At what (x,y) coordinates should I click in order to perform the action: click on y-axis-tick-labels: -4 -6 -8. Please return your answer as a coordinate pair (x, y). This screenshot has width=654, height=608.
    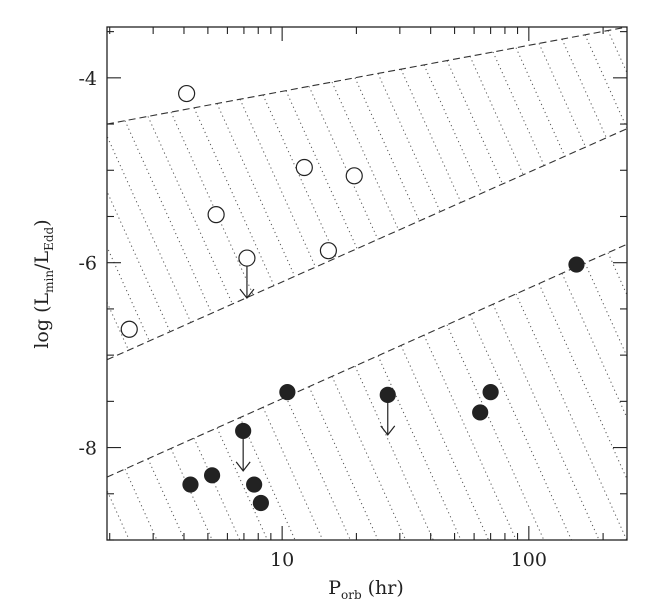
    Looking at the image, I should click on (87, 264).